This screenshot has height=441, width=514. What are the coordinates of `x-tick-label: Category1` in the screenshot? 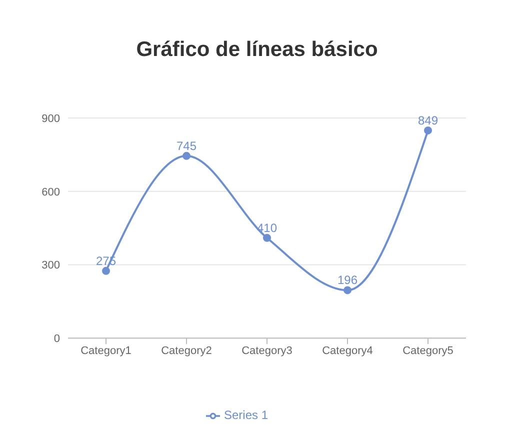 It's located at (106, 350).